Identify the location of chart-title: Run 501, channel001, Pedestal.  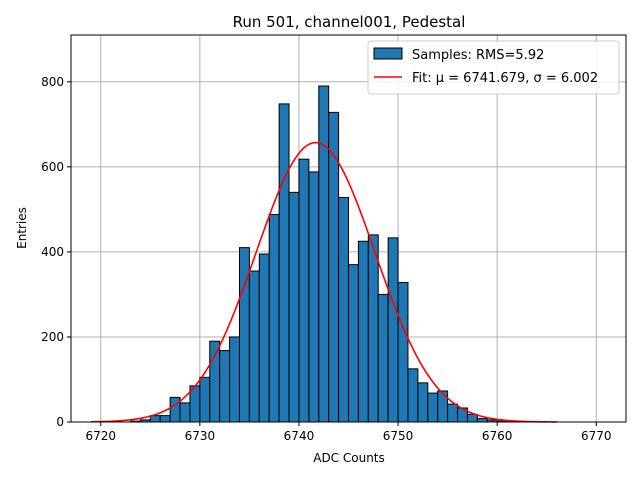
(349, 22).